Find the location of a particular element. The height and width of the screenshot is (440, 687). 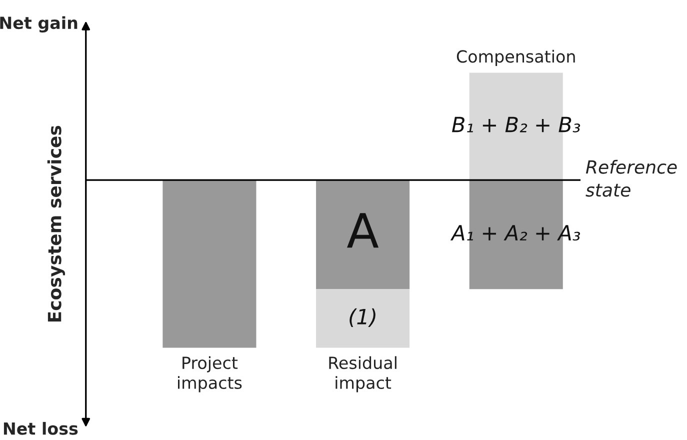

ref-line-label: Reference state is located at coordinates (631, 178).